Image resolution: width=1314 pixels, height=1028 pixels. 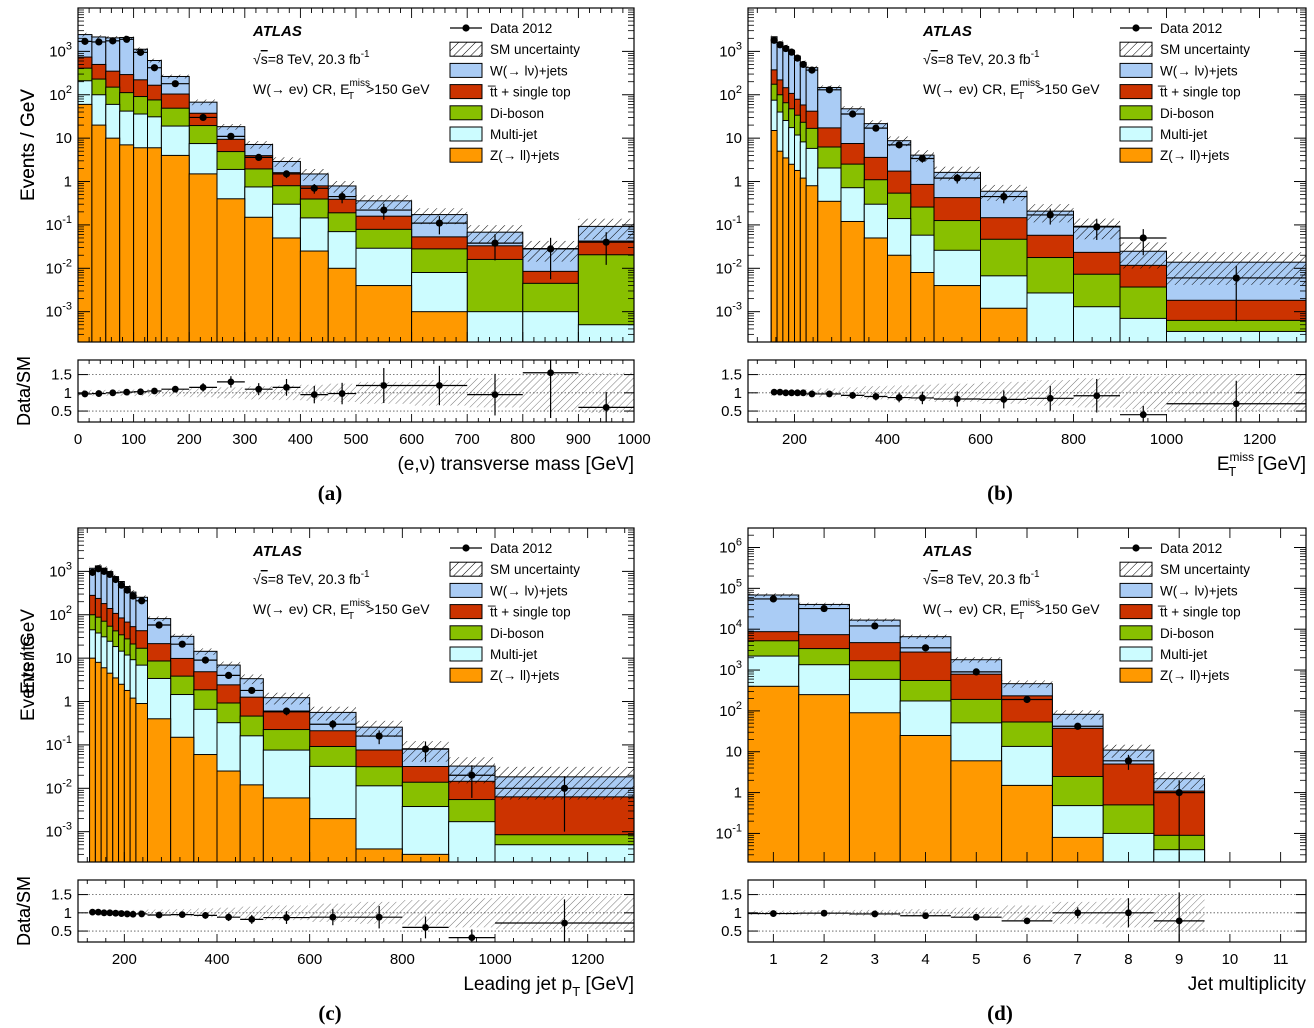 I want to click on x-tick-label: 900, so click(x=578, y=439).